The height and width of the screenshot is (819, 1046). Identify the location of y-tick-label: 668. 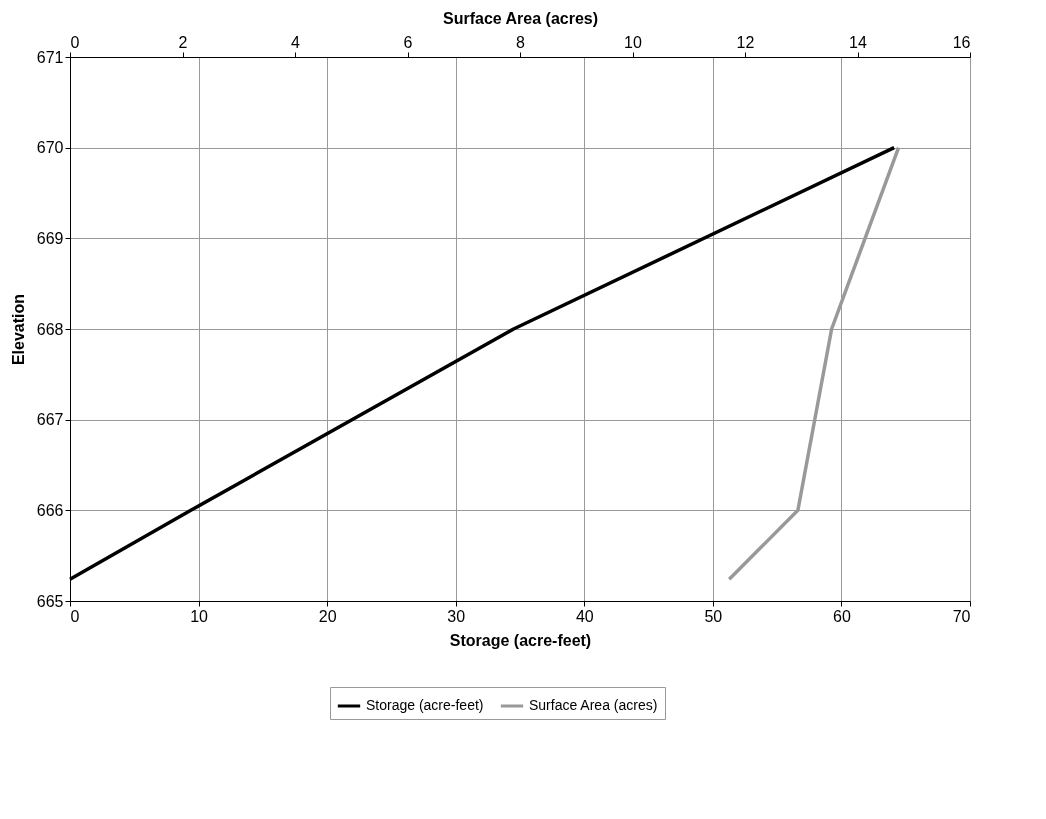
(50, 329).